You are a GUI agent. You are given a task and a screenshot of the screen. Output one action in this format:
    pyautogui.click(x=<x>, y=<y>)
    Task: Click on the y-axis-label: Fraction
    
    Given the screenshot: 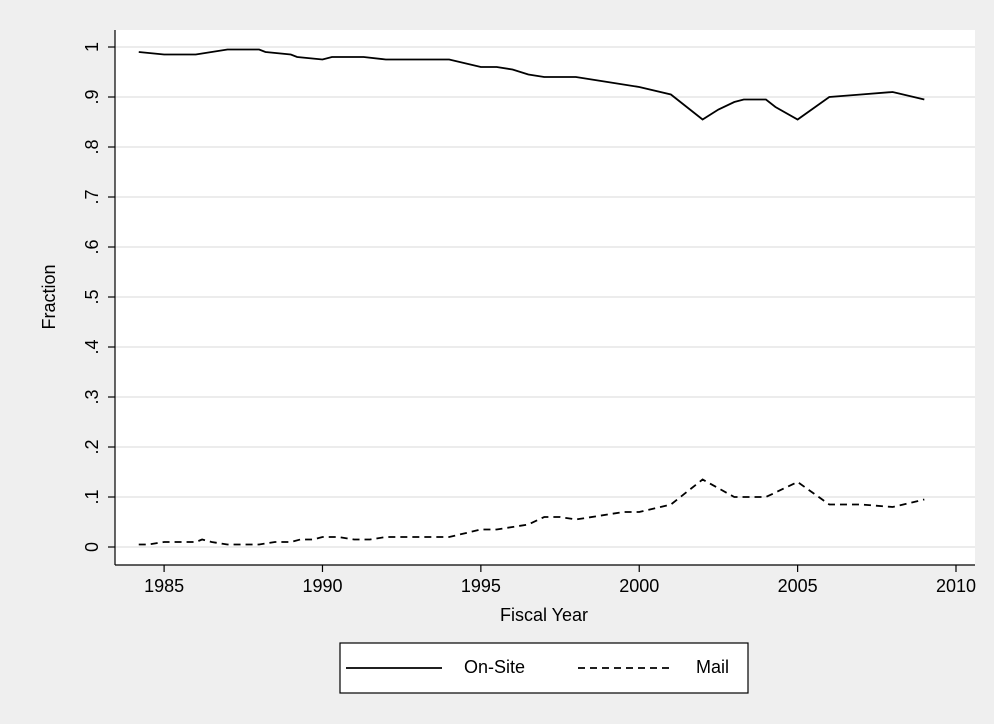 What is the action you would take?
    pyautogui.click(x=49, y=296)
    